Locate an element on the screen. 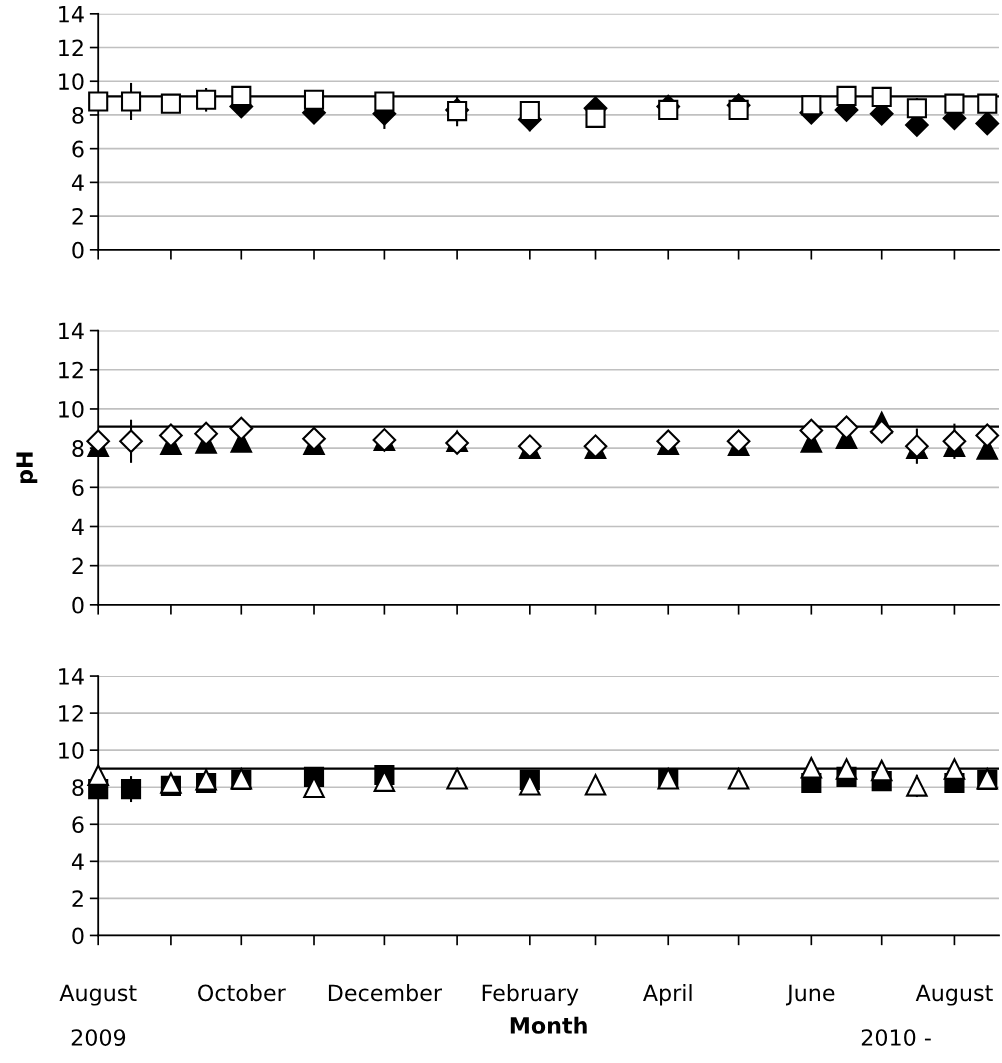 The width and height of the screenshot is (1002, 1063). x-tick-label: October is located at coordinates (242, 993).